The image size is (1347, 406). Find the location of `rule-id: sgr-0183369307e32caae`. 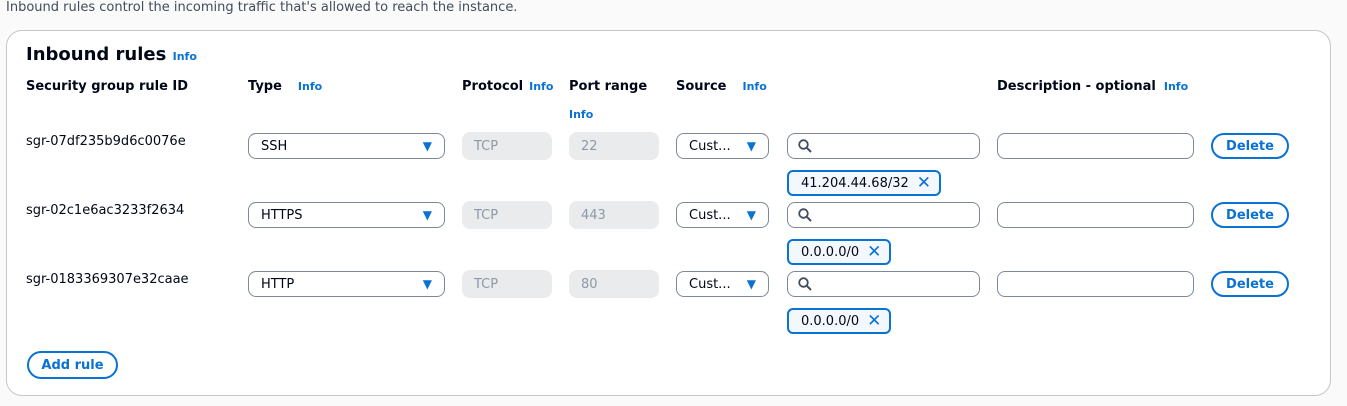

rule-id: sgr-0183369307e32caae is located at coordinates (107, 279).